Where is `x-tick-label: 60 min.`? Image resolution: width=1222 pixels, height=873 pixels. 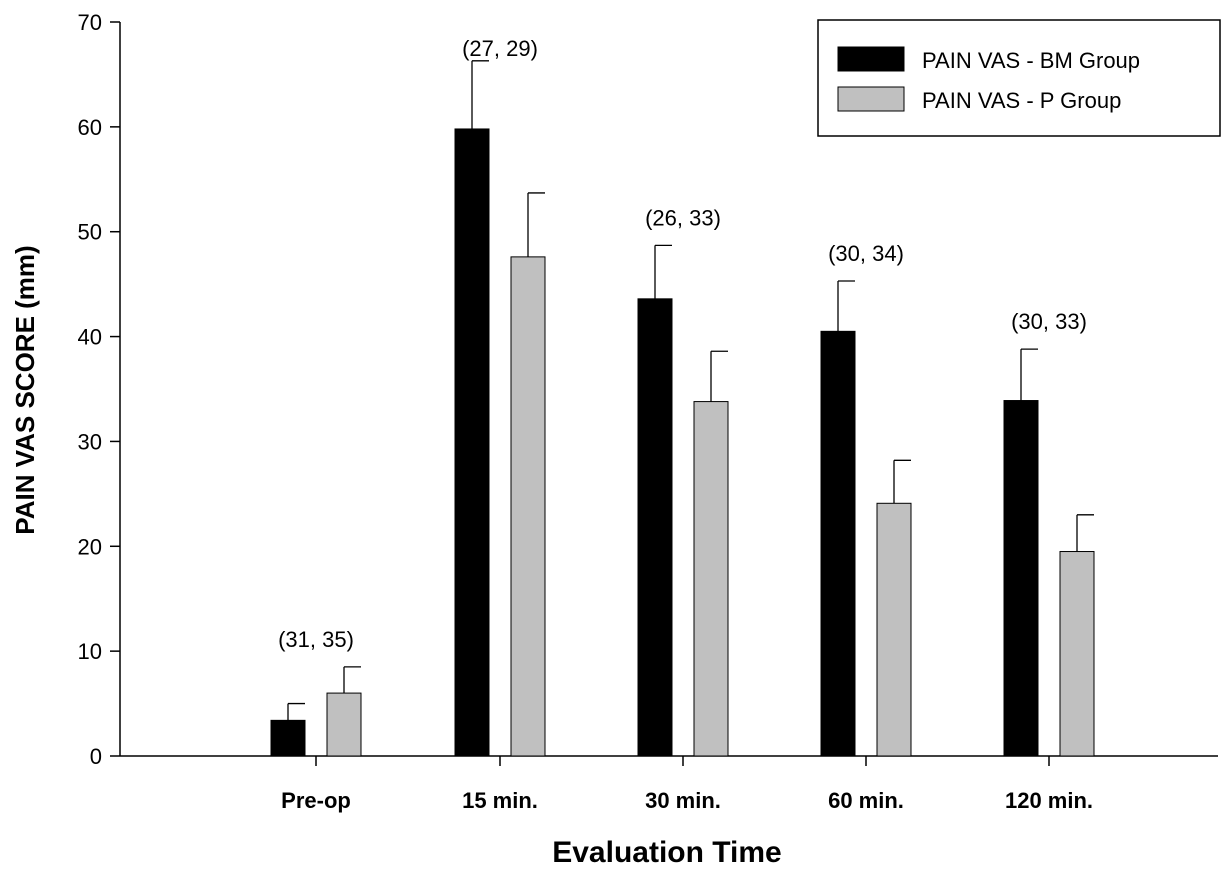
x-tick-label: 60 min. is located at coordinates (866, 800).